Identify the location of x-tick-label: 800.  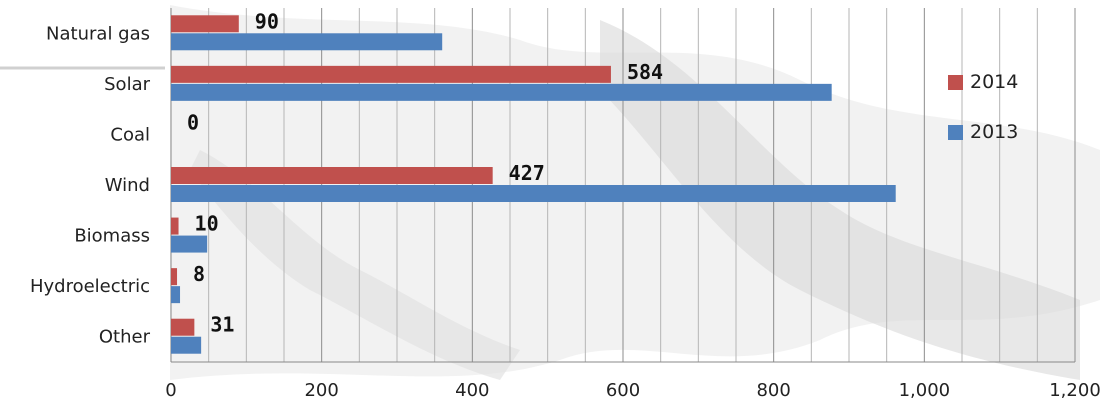
(773, 390).